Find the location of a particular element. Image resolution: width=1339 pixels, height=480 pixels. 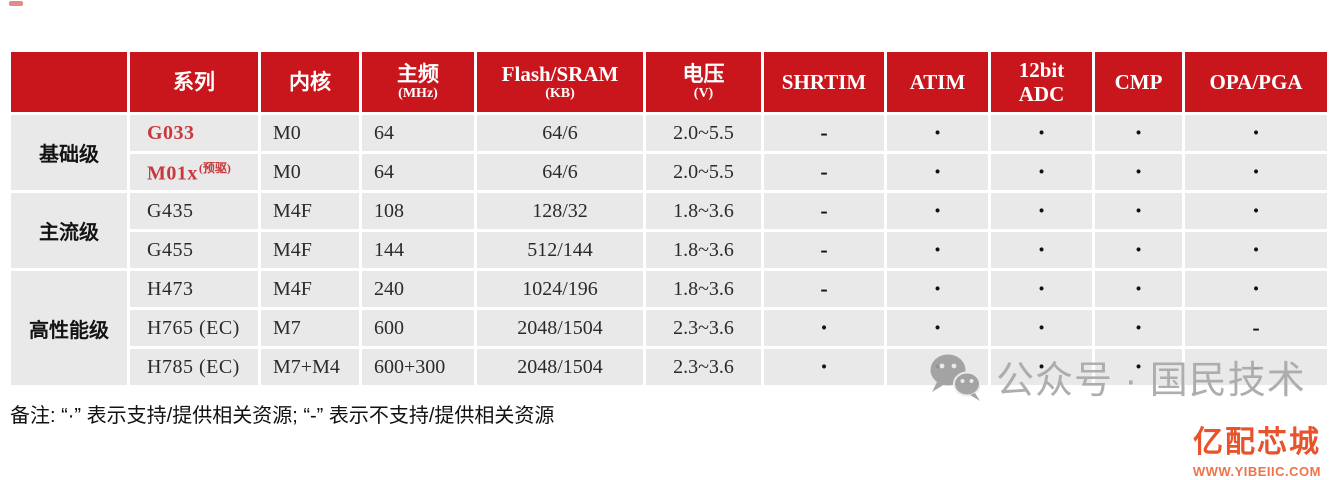

series-cell: H765 (EC) is located at coordinates (194, 328).